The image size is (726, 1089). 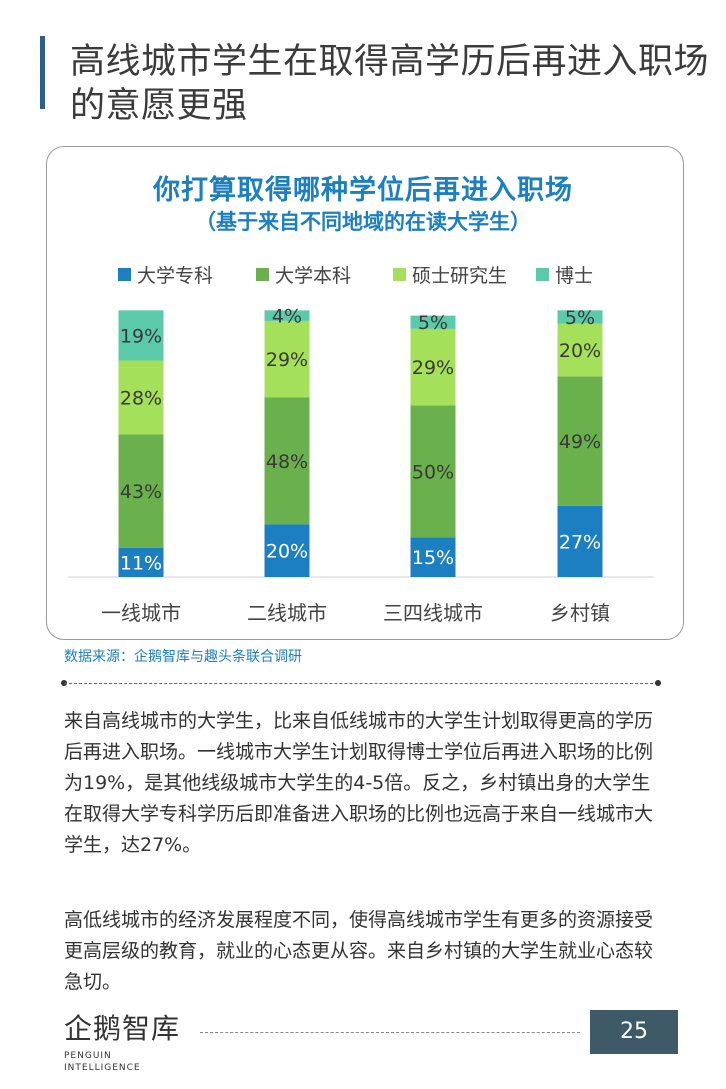 I want to click on logo-text: 企鹅智库, so click(x=122, y=1028).